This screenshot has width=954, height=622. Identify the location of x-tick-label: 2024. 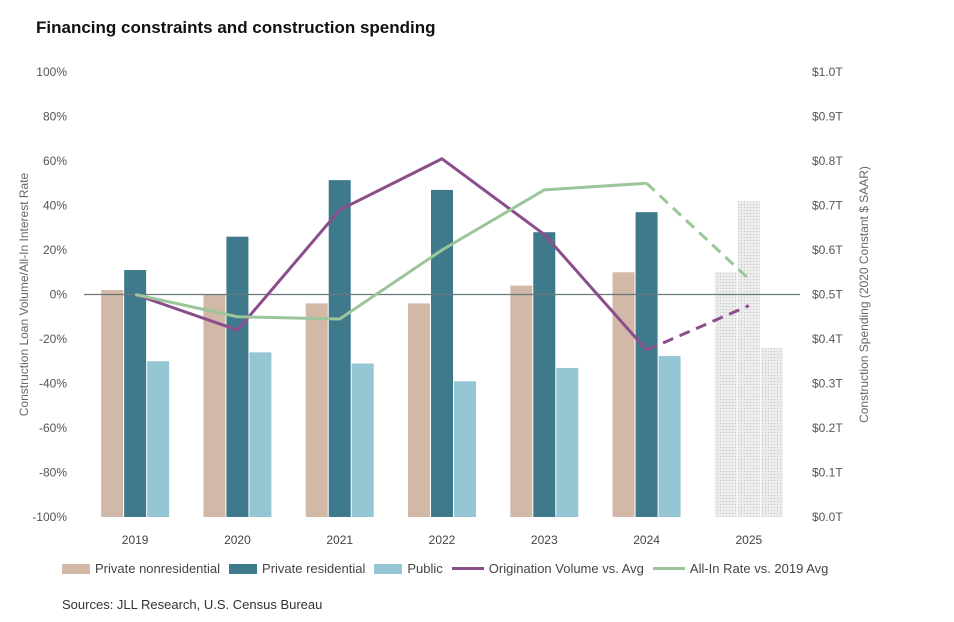
(646, 540).